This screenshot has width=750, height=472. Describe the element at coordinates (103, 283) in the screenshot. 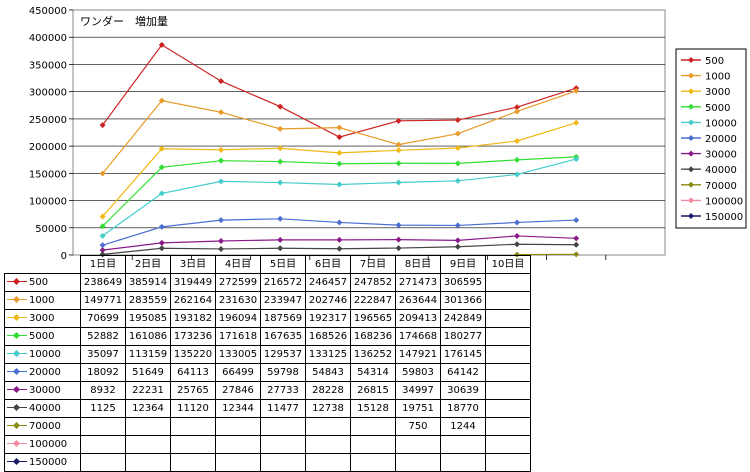

I see `table-cell: 238649` at that location.